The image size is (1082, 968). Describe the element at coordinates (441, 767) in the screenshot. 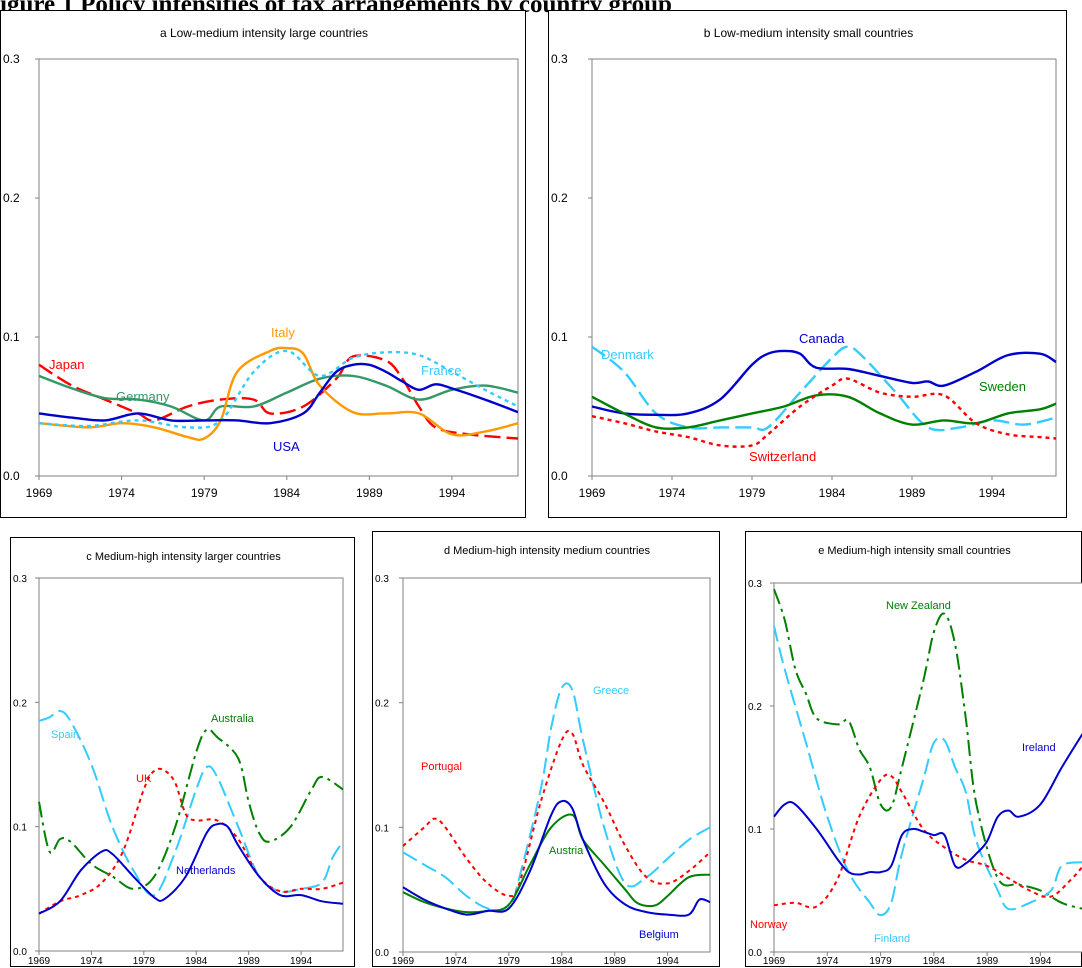

I see `series-label-portugal: Portugal` at that location.